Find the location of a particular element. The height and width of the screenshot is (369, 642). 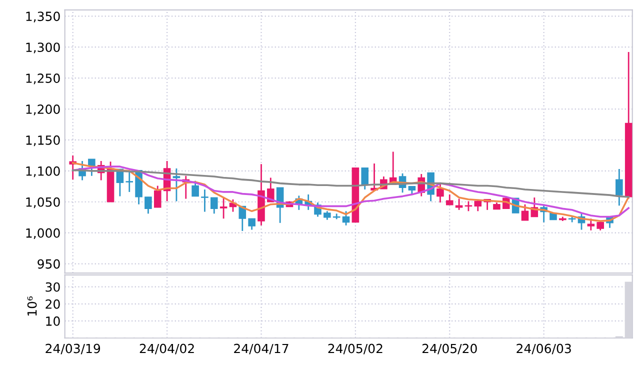

y-tick-label: 1,250 is located at coordinates (43, 79).